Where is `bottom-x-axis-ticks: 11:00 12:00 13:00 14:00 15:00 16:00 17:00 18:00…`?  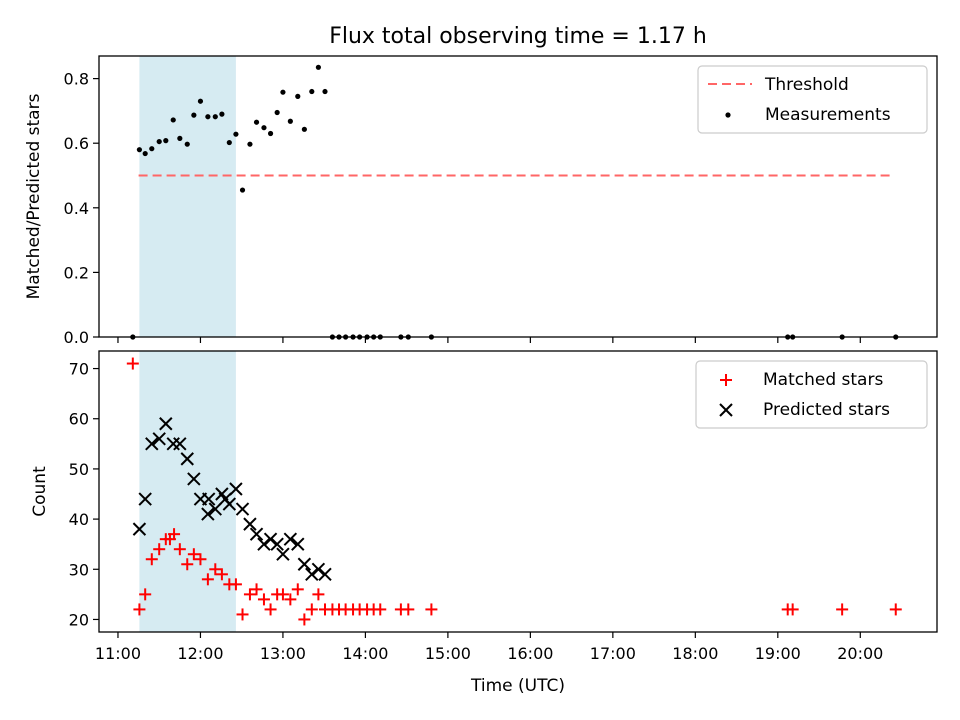 bottom-x-axis-ticks: 11:00 12:00 13:00 14:00 15:00 16:00 17:00 18:00… is located at coordinates (489, 647).